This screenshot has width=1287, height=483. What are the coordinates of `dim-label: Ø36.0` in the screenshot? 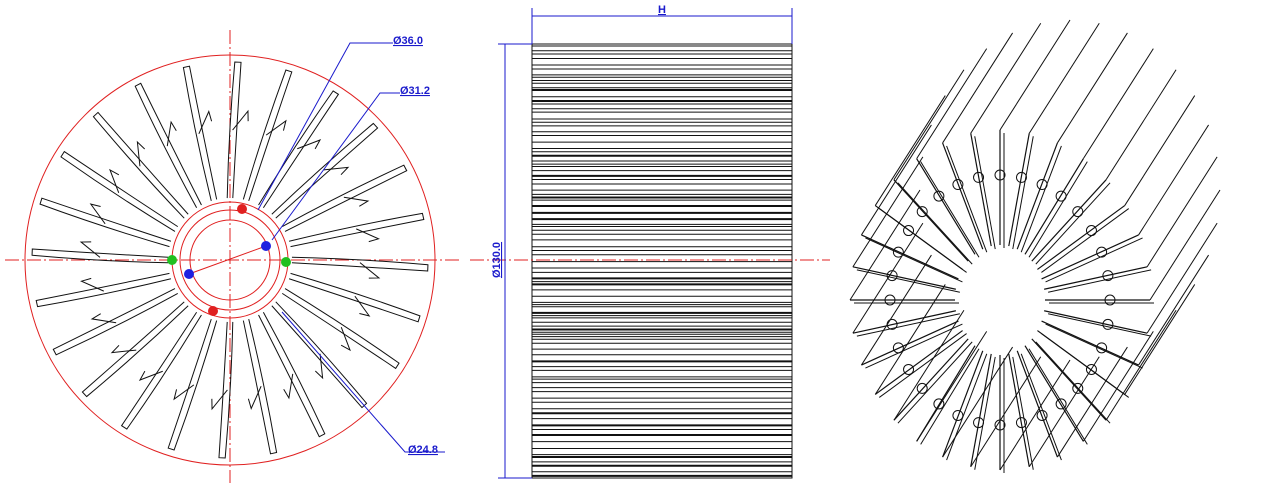 It's located at (408, 41).